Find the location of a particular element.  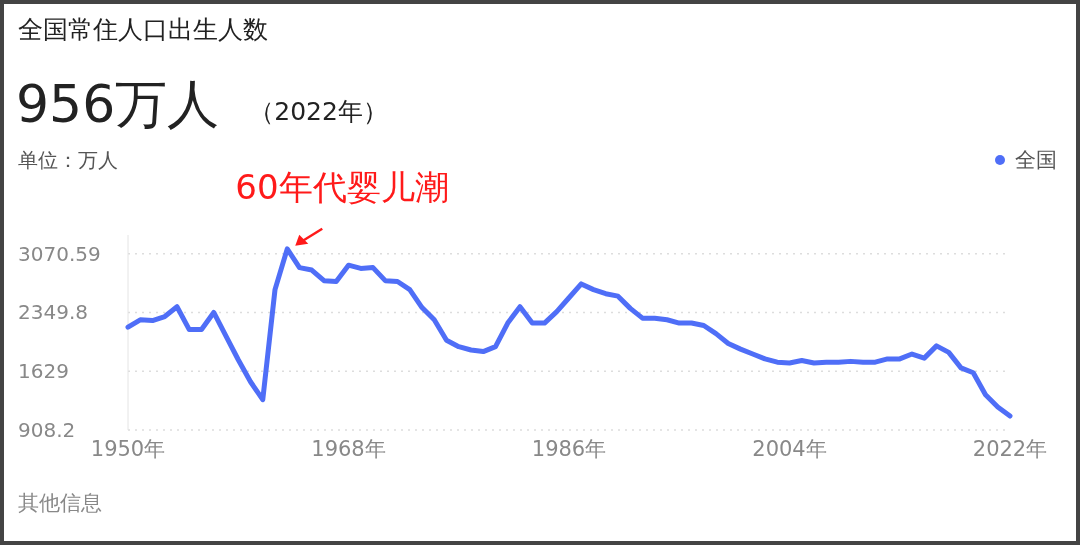

chart-title: 全国常住人口出生人数 is located at coordinates (143, 29).